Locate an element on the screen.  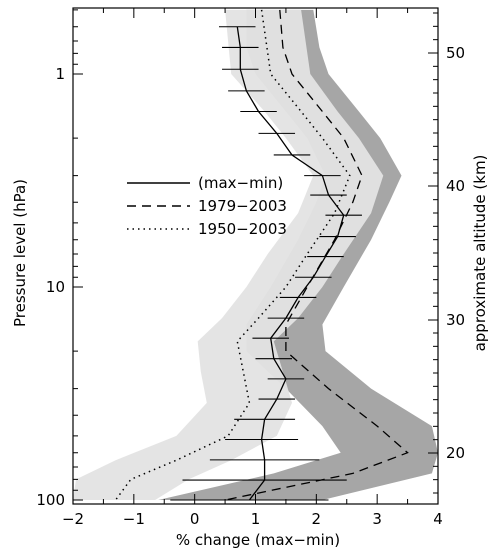
y2-axis-title: approximate altitude (km) is located at coordinates (480, 253).